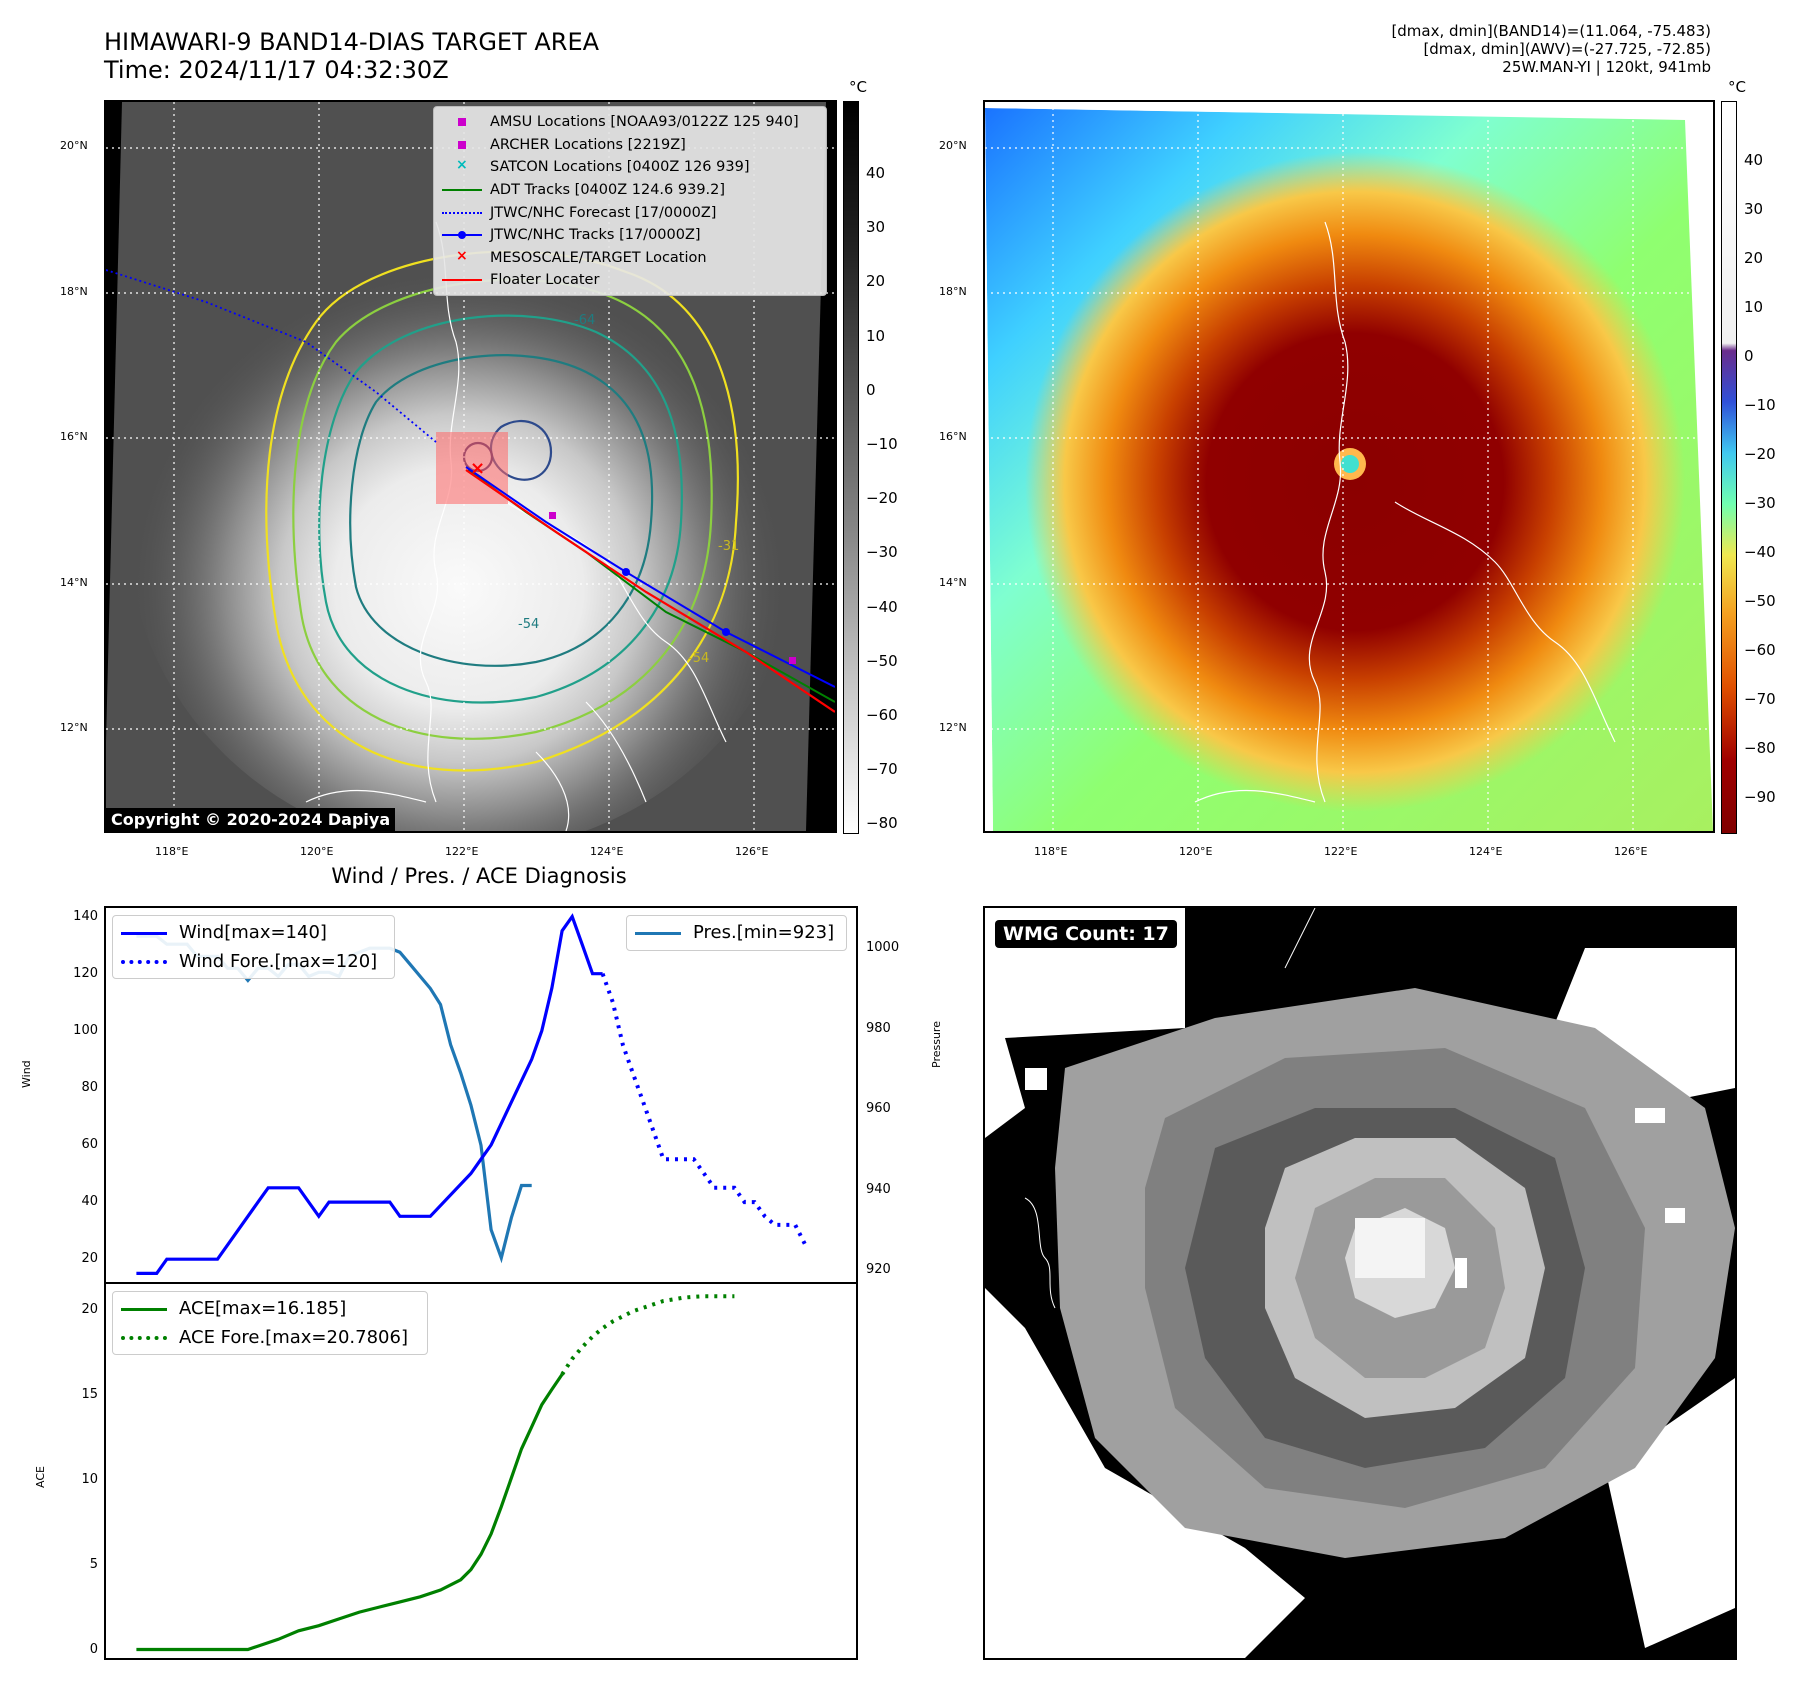  What do you see at coordinates (630, 190) in the screenshot?
I see `legend-item: ADT Tracks [0400Z 124.6 939.2]` at bounding box center [630, 190].